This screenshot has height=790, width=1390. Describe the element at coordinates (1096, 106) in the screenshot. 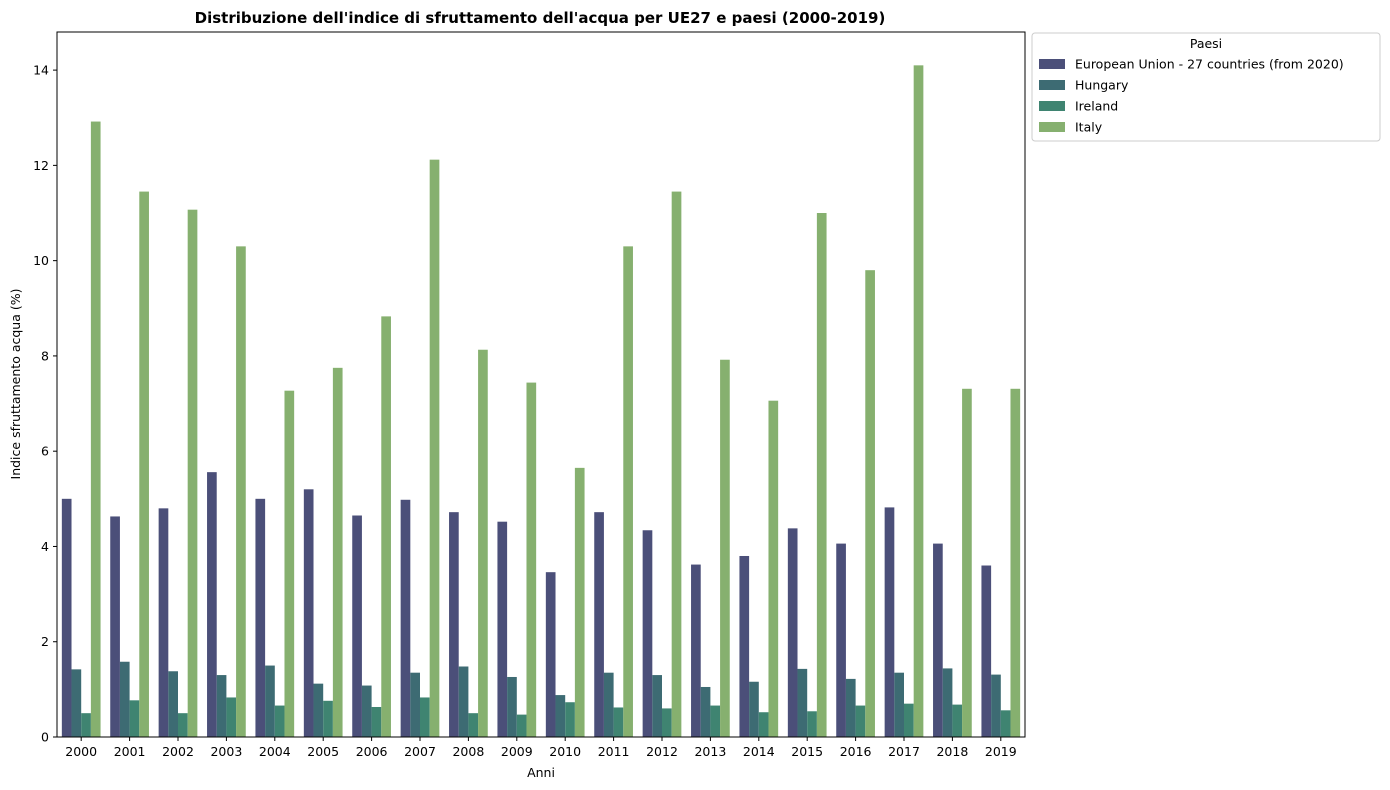

I see `legend-label: Ireland` at that location.